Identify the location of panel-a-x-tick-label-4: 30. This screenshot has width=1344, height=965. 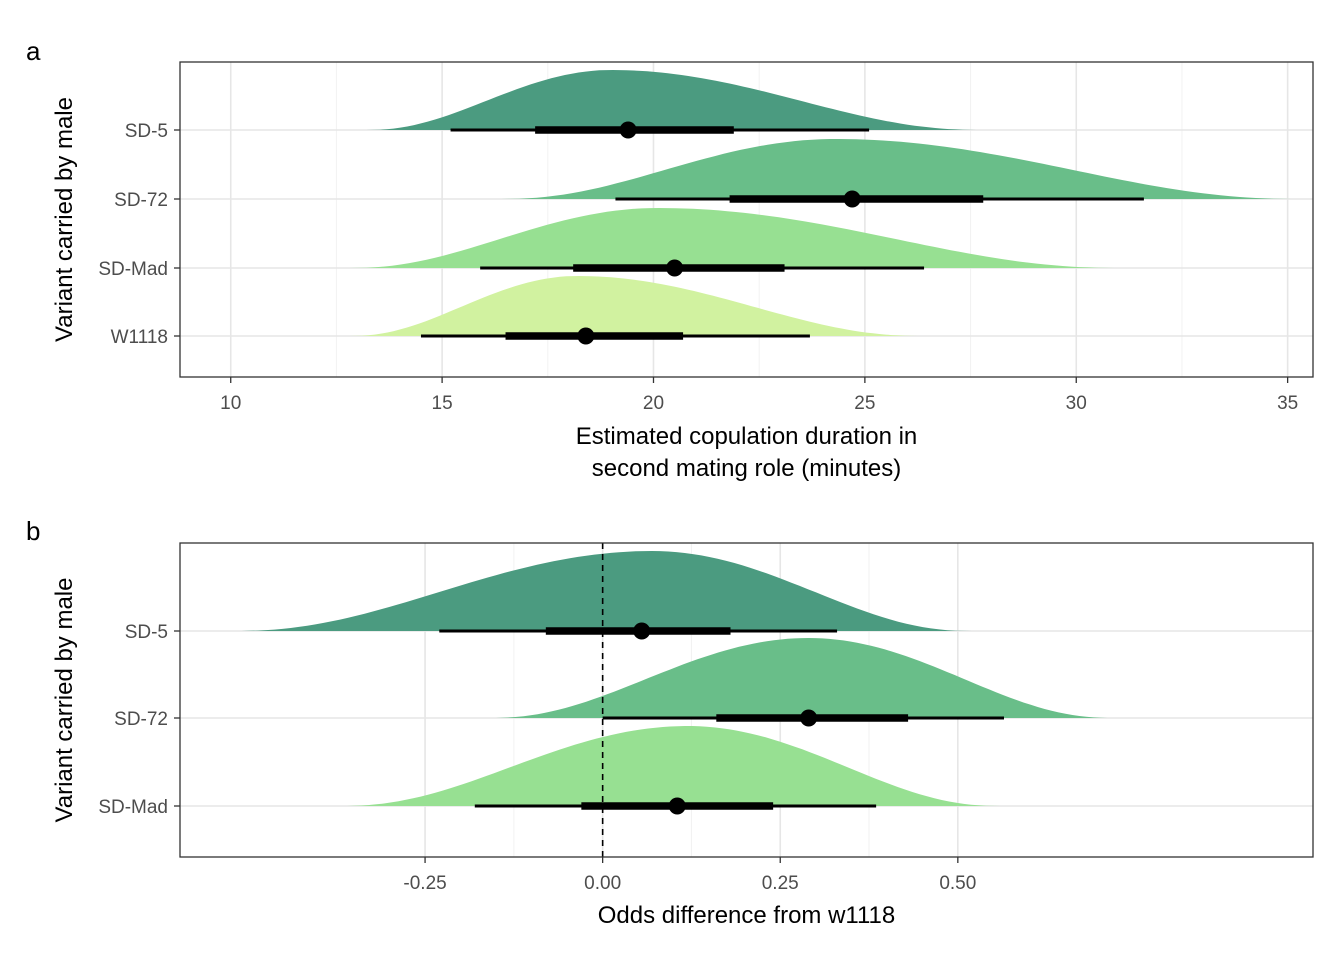
(1076, 403).